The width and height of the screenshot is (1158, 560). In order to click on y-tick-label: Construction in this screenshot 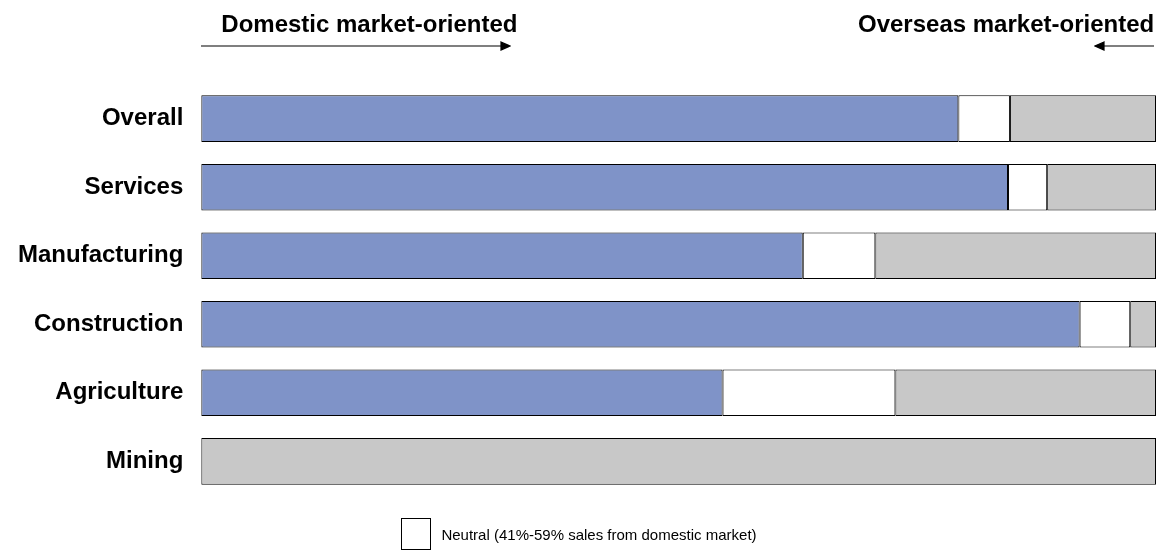, I will do `click(109, 322)`.